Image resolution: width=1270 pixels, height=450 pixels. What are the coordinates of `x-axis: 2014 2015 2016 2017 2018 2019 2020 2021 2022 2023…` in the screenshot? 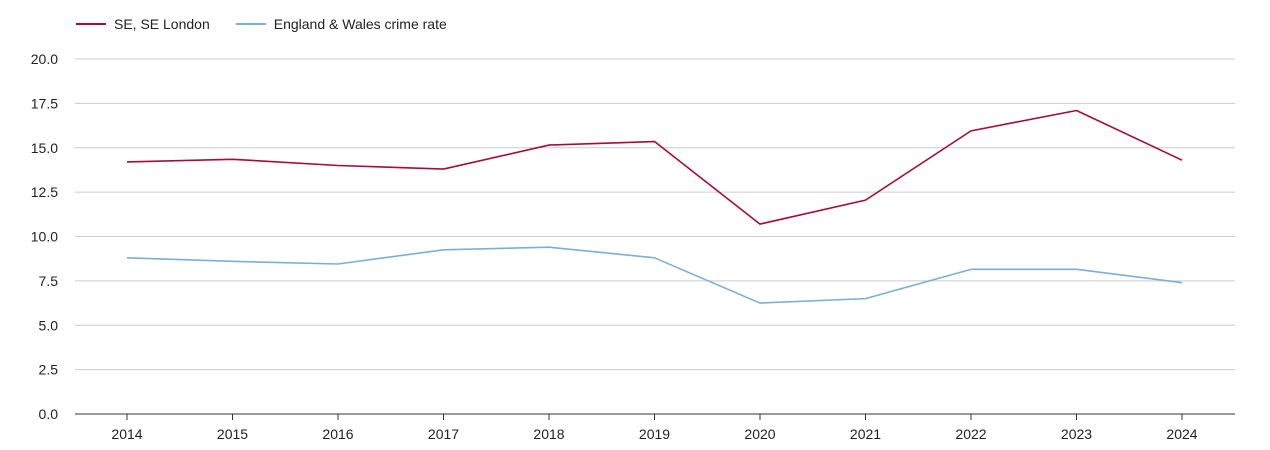 It's located at (655, 427).